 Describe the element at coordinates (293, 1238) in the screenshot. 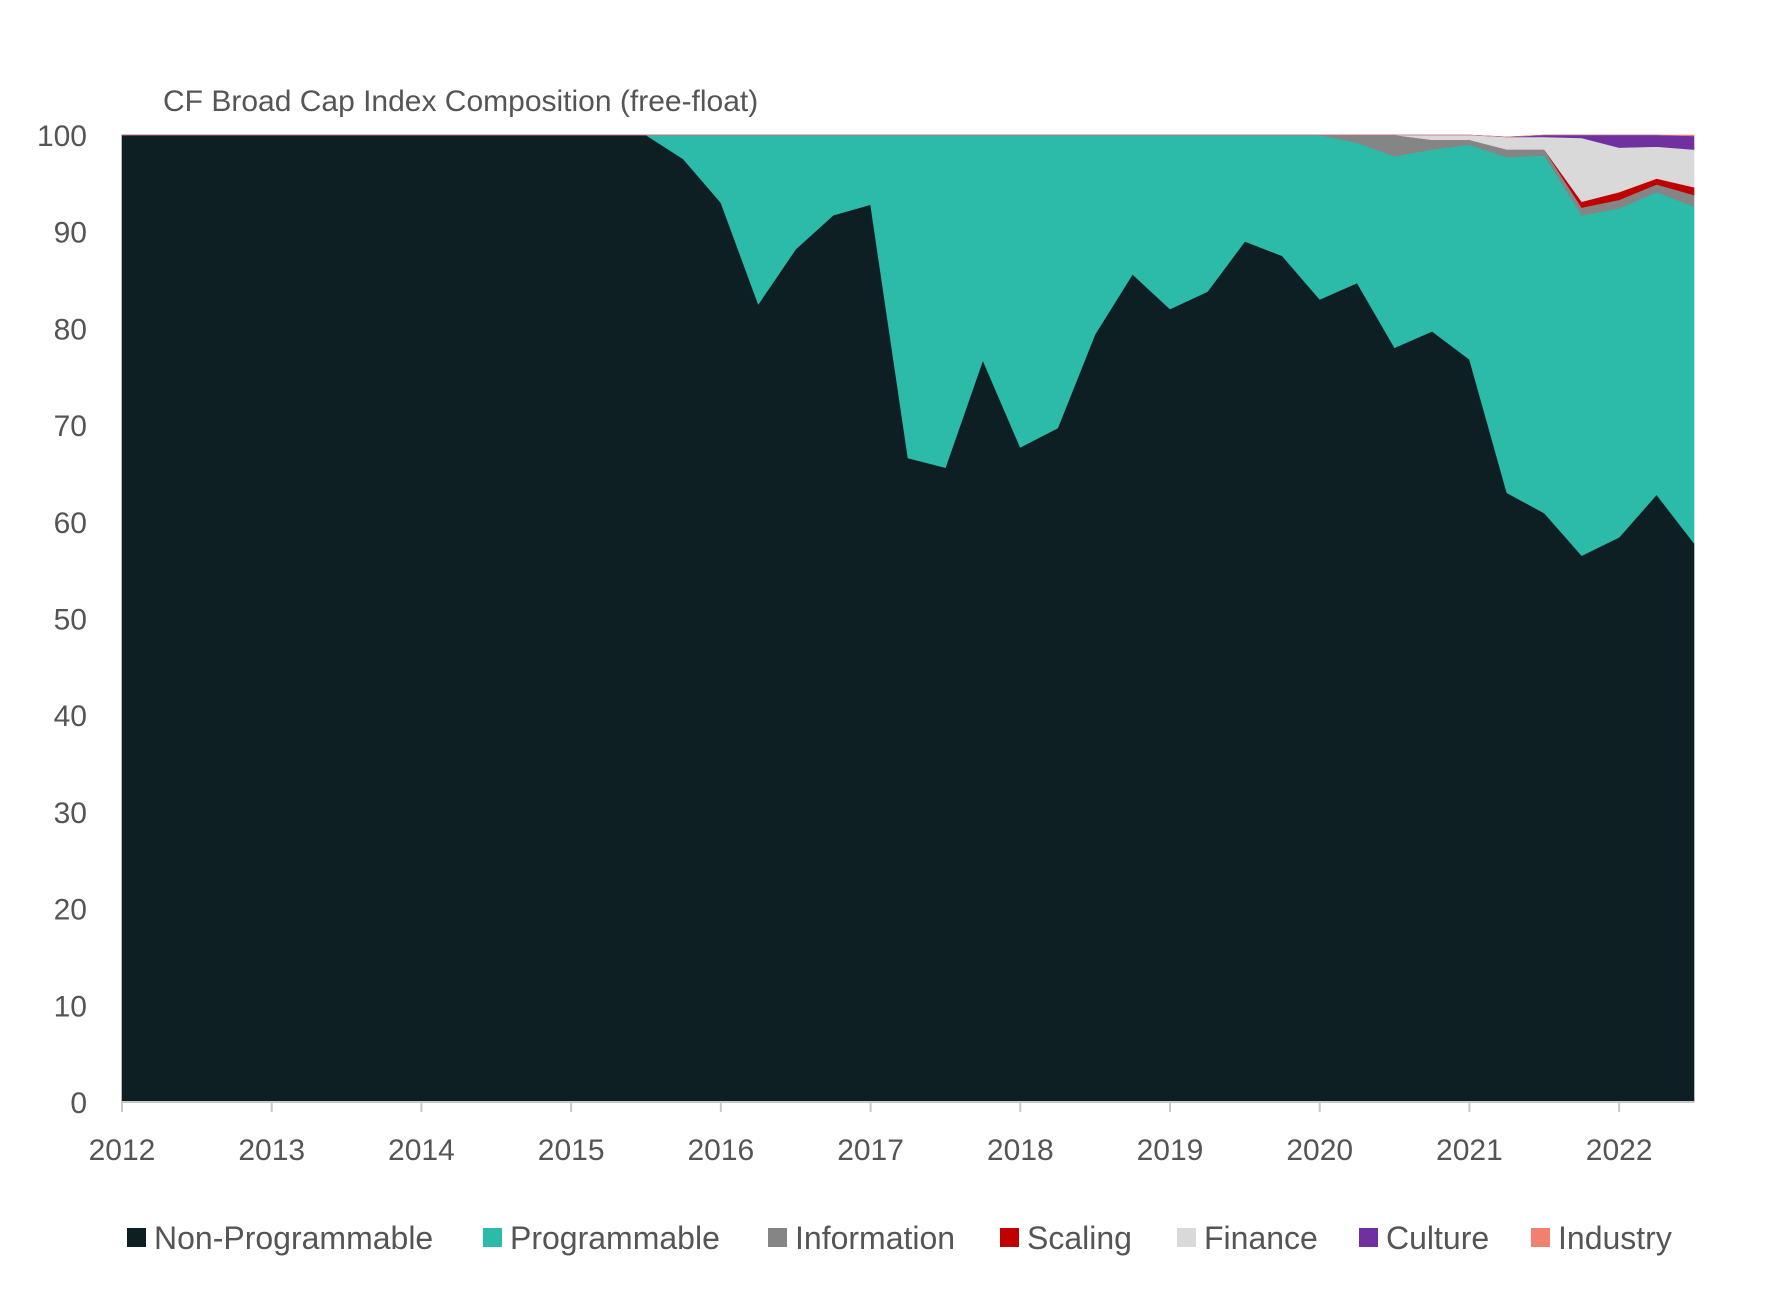

I see `legend-label: Non-Programmable` at that location.